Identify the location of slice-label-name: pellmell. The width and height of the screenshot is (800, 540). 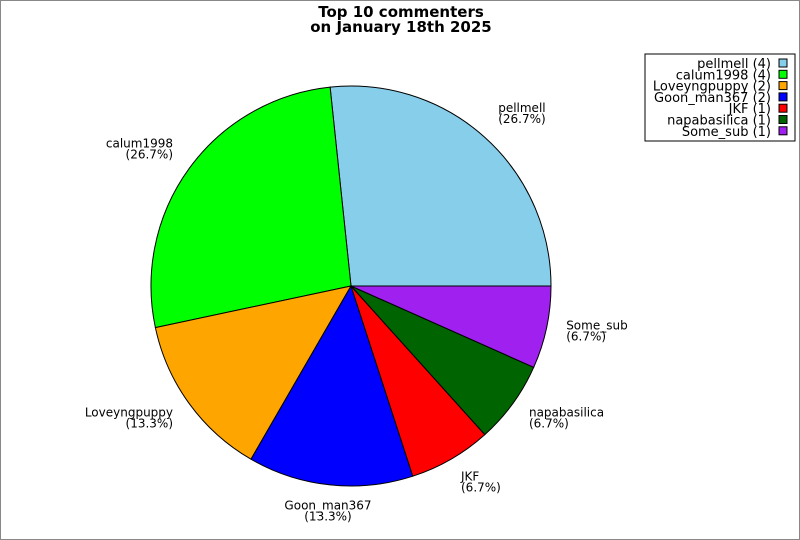
(521, 108).